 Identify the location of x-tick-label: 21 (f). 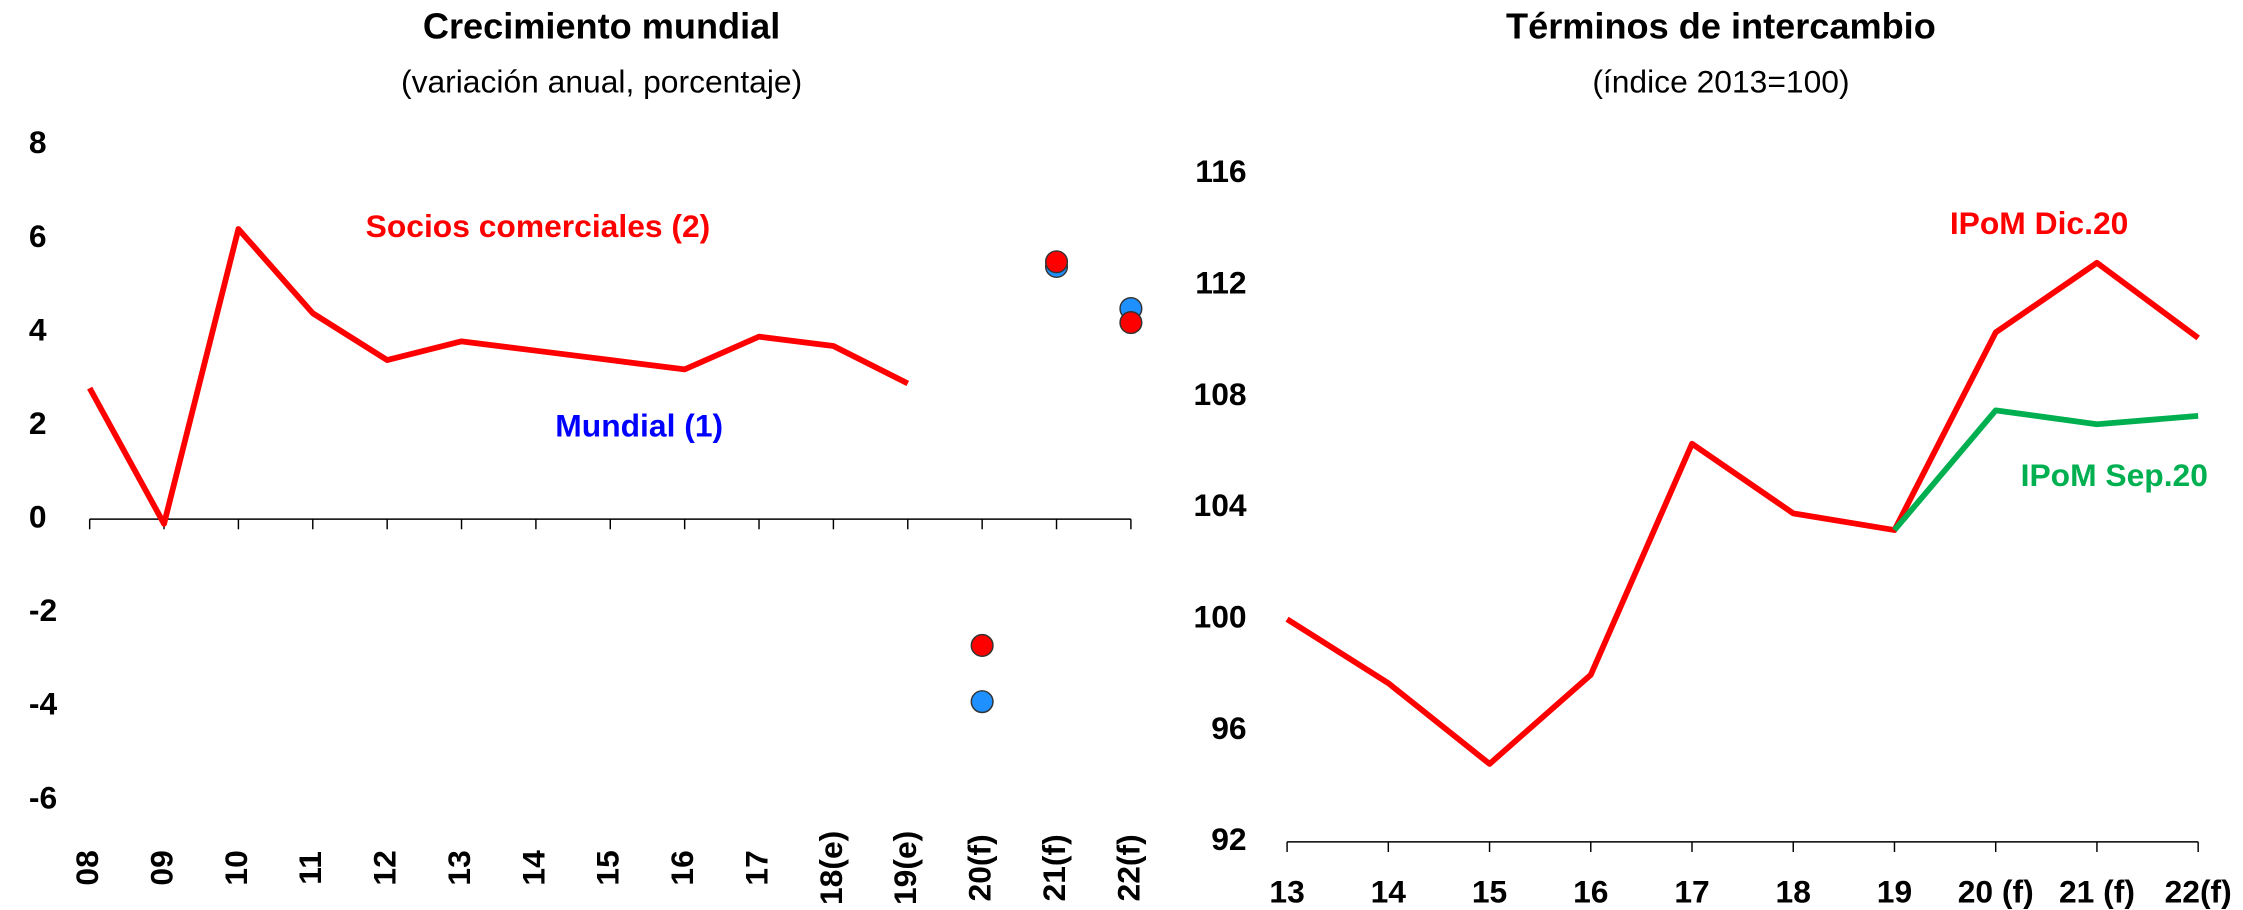
(2097, 891).